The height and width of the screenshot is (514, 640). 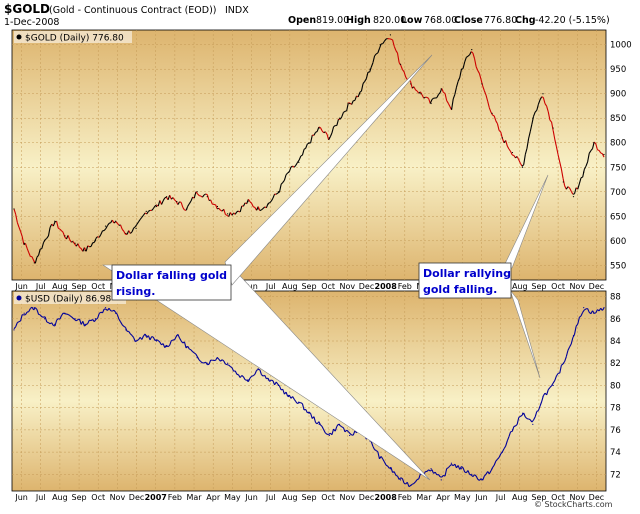 I want to click on gold-y-tick-label: 550, so click(x=618, y=266).